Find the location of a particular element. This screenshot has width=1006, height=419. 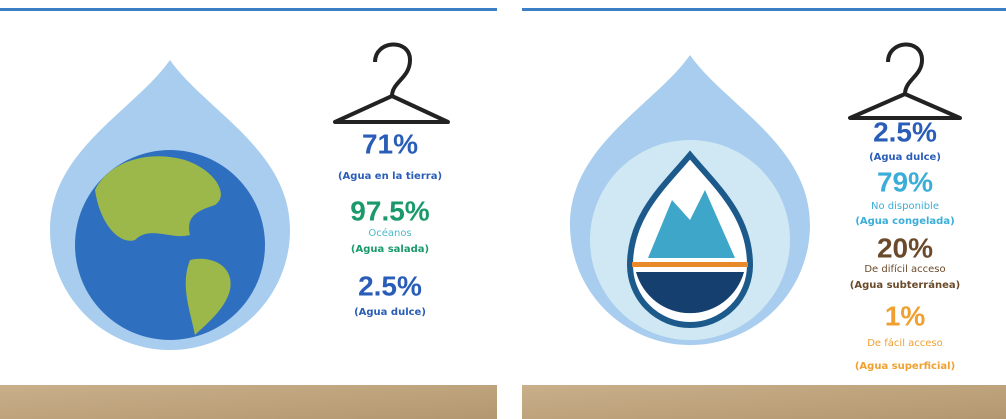

water-line is located at coordinates (690, 264).